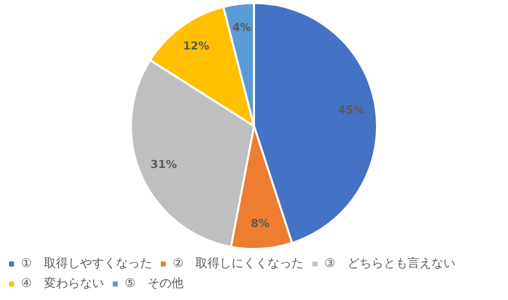 The height and width of the screenshot is (300, 508). What do you see at coordinates (154, 283) in the screenshot?
I see `legend-label: ⑤ その他` at bounding box center [154, 283].